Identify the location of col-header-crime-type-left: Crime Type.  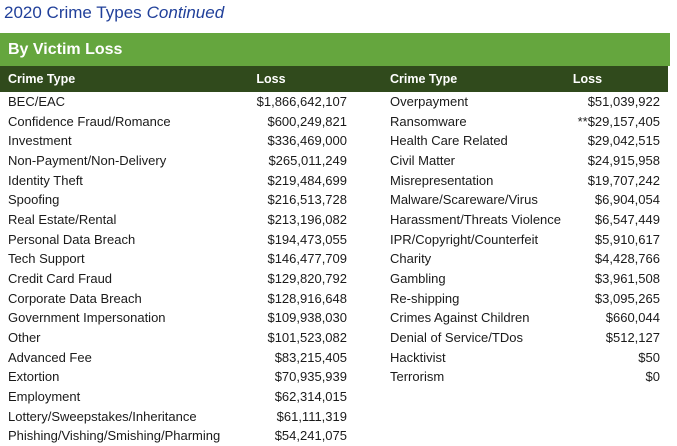
(42, 79).